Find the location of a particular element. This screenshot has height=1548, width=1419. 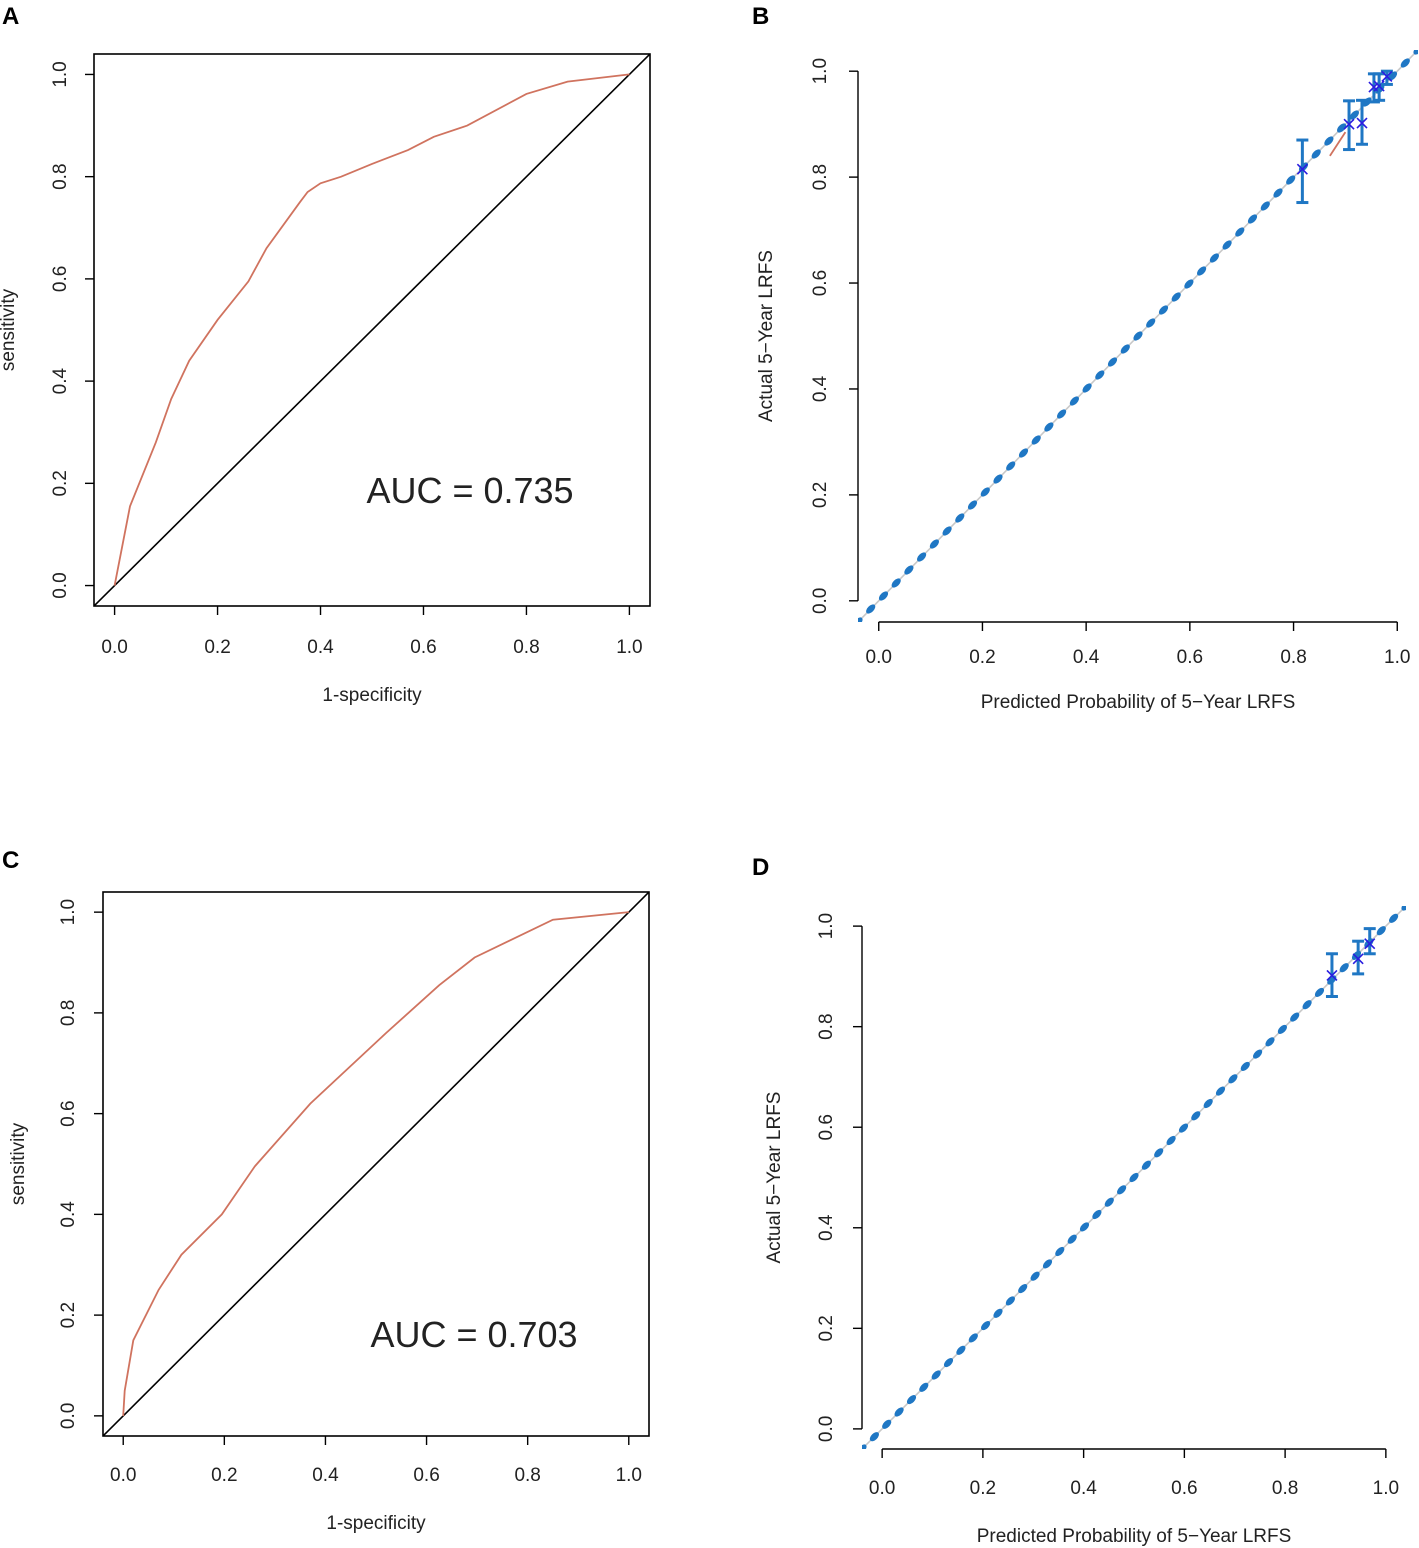

panel-c-x-tick-label: 0.0 is located at coordinates (123, 1475).